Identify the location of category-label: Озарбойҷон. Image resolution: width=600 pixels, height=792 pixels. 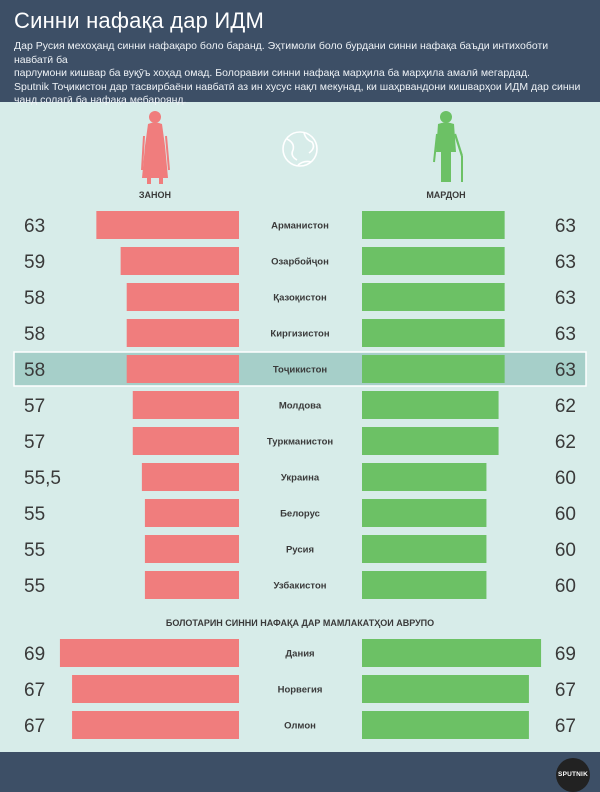
(300, 262).